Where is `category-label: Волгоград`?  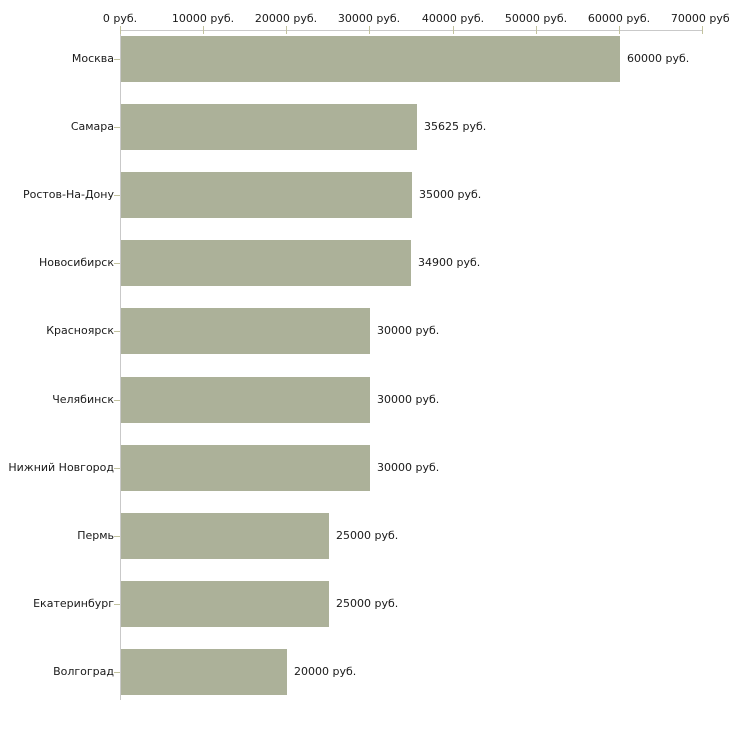 category-label: Волгоград is located at coordinates (83, 671).